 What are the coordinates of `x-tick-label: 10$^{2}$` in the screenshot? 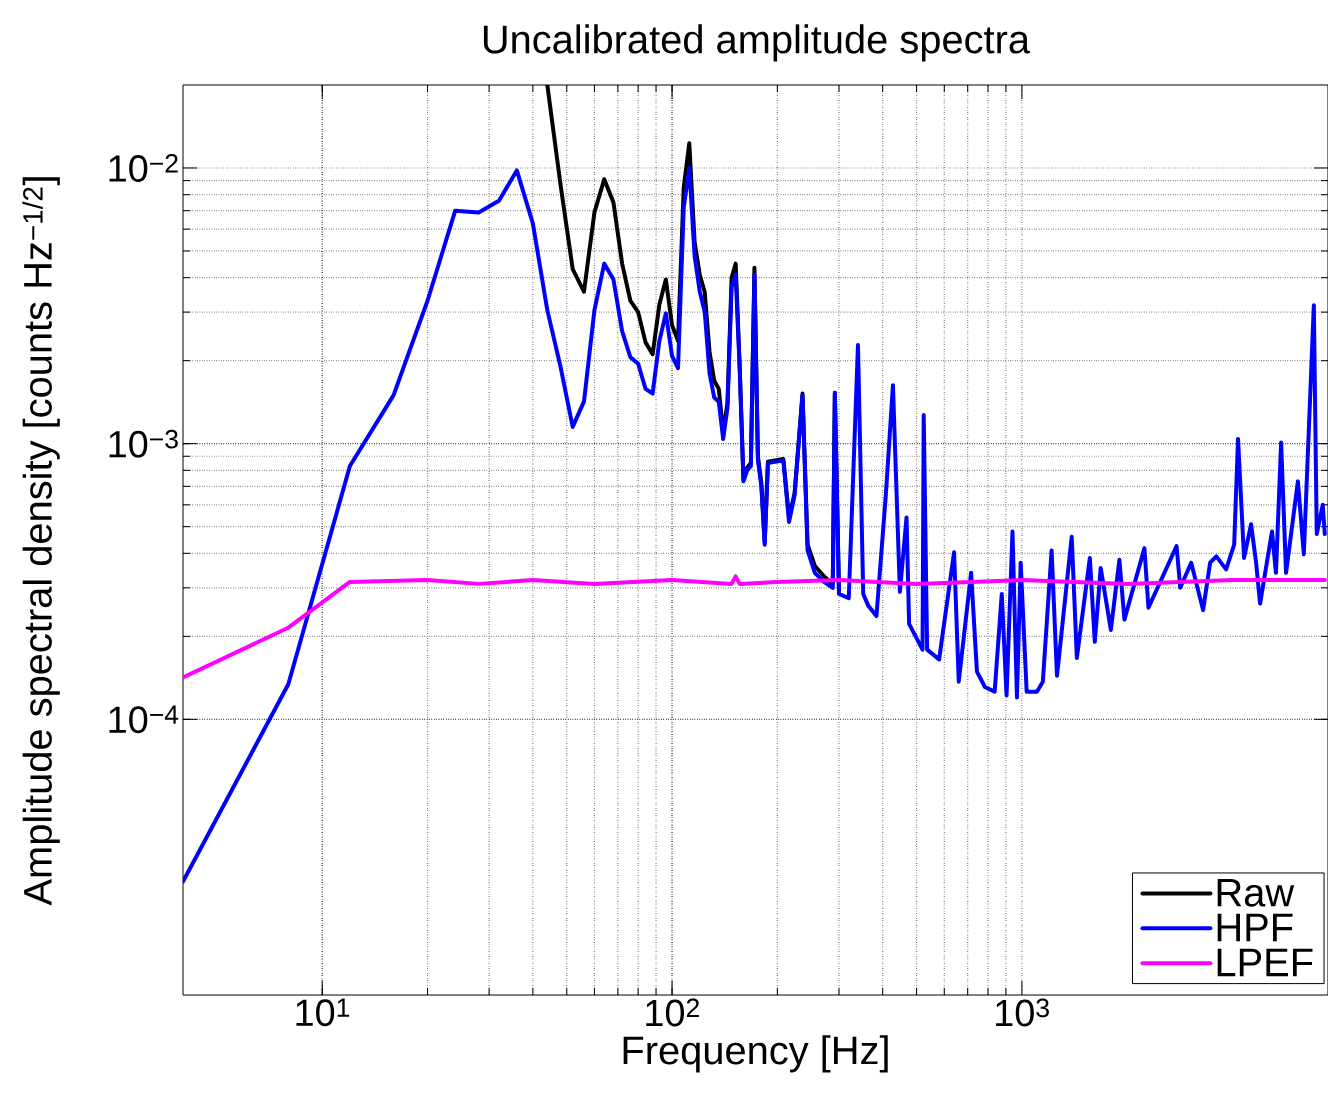 It's located at (672, 1012).